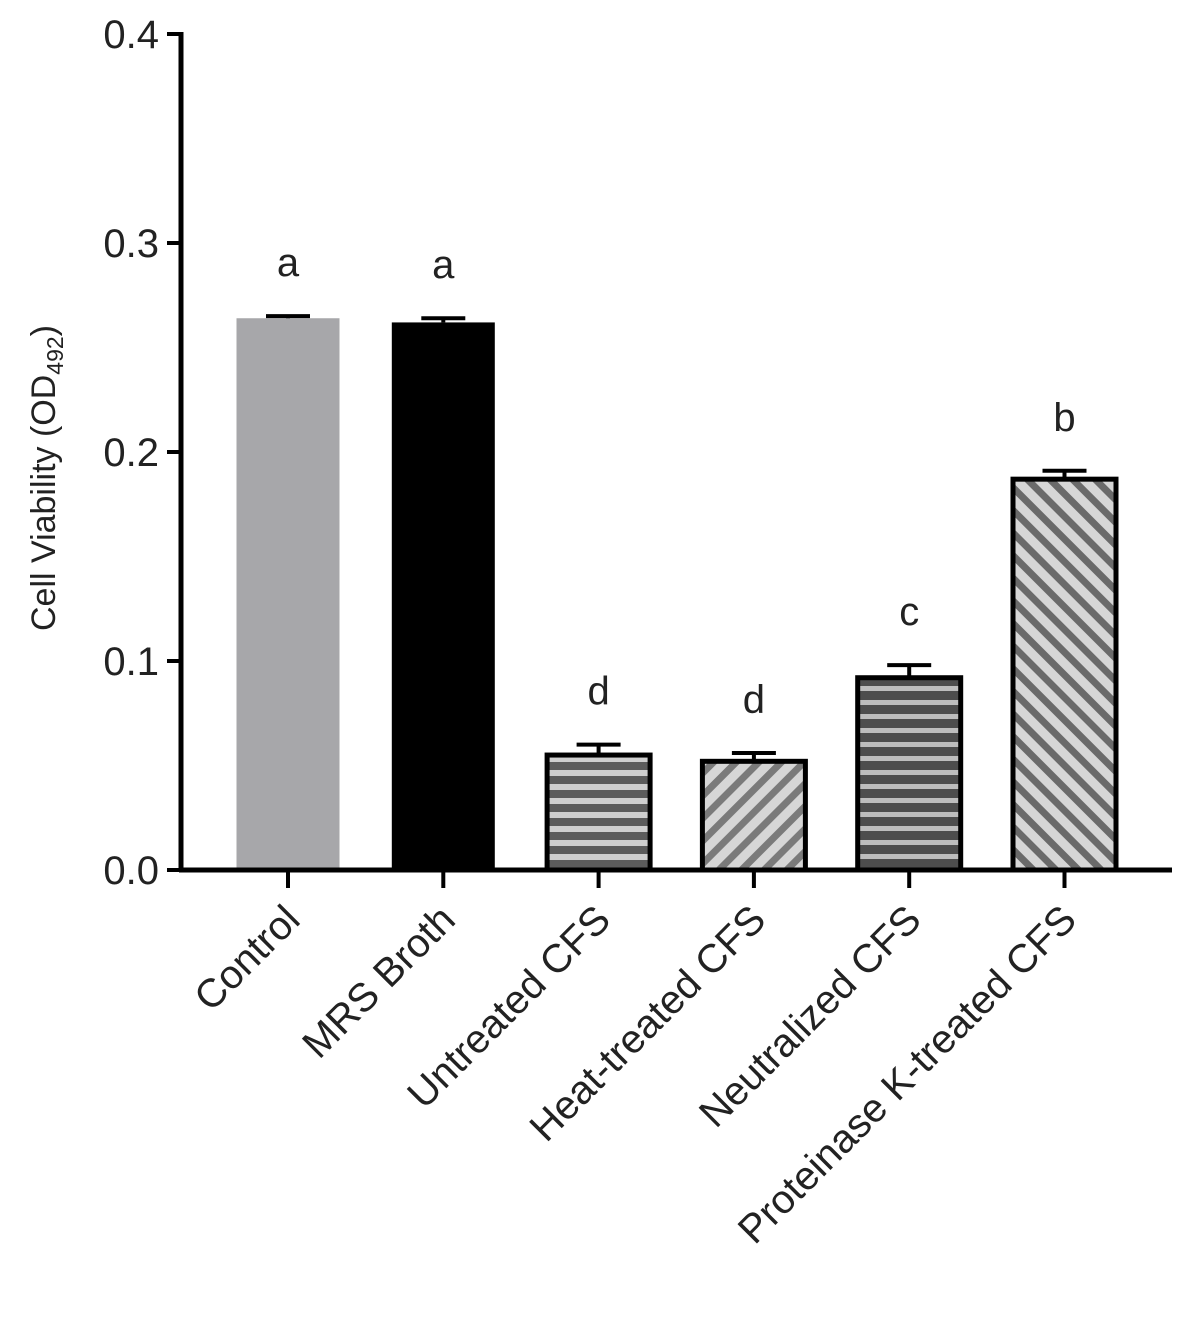  Describe the element at coordinates (909, 612) in the screenshot. I see `significance-letter: c` at that location.